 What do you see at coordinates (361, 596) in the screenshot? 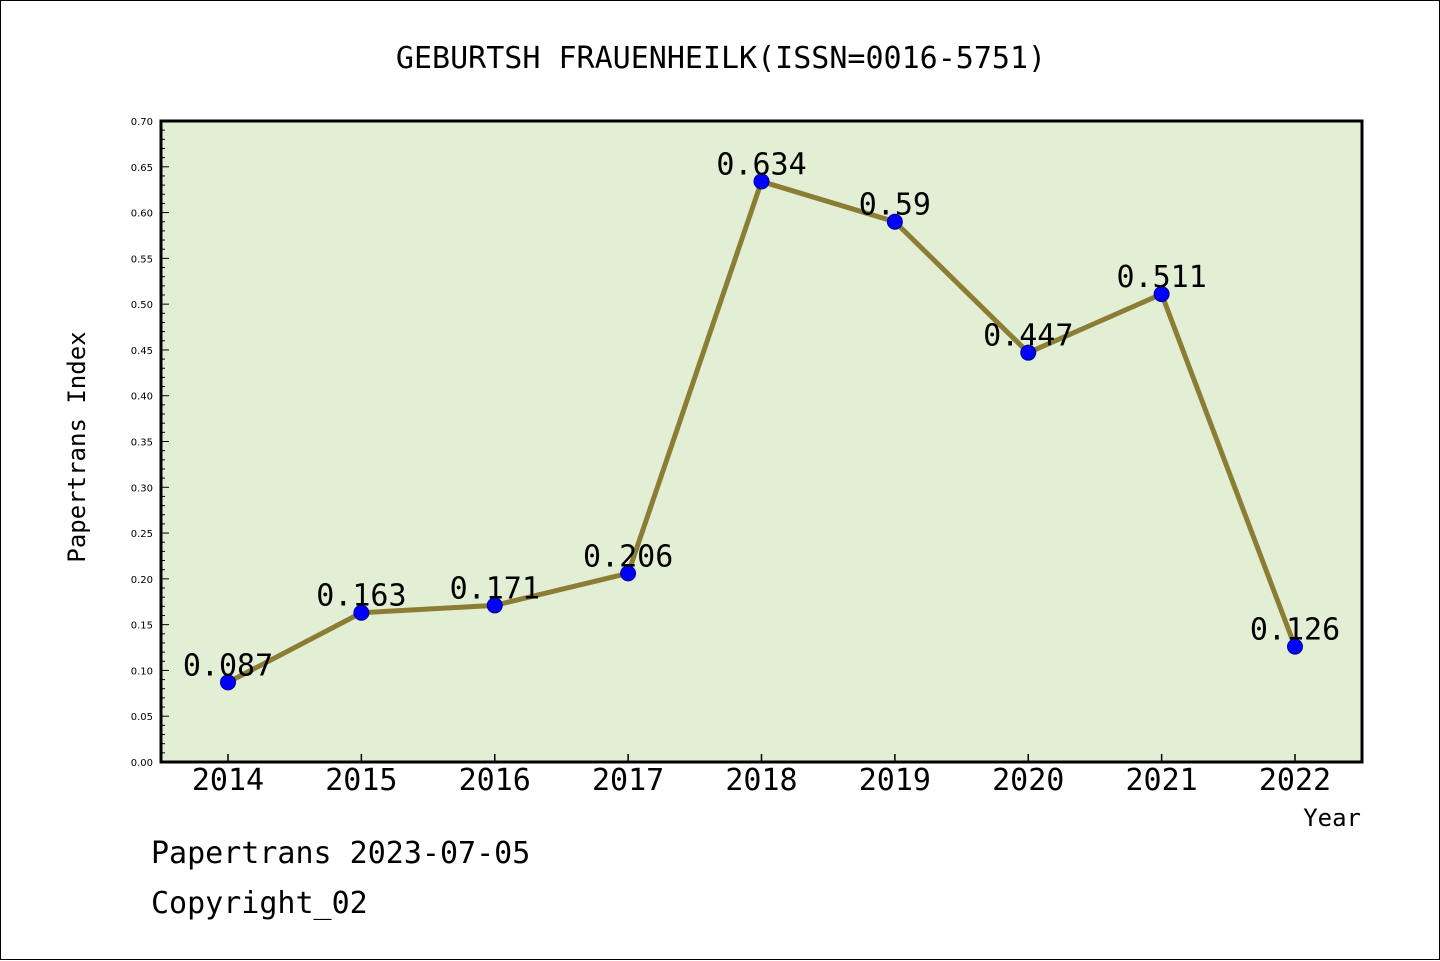
I see `data-label: 0.163` at bounding box center [361, 596].